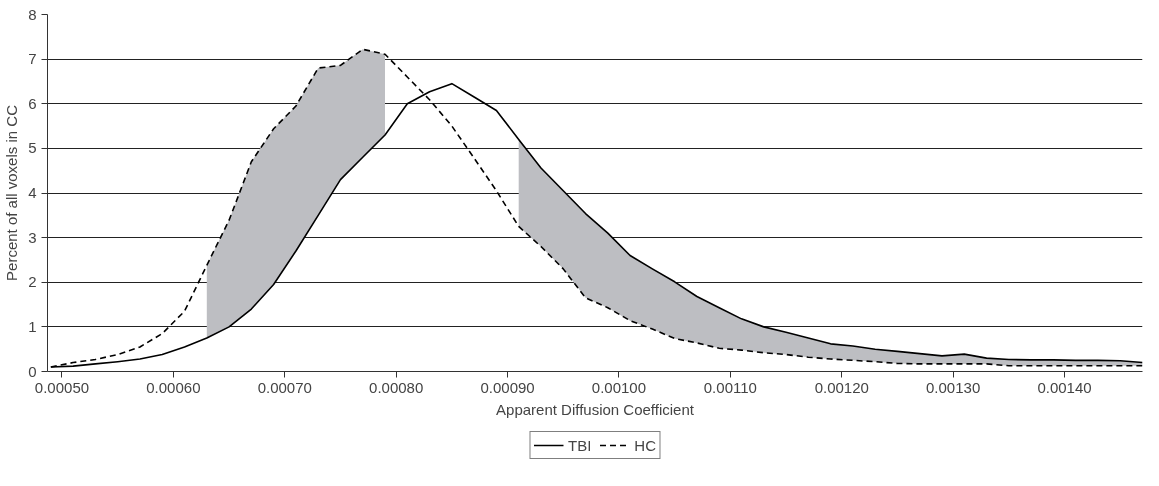 Image resolution: width=1159 pixels, height=486 pixels. I want to click on y-tick-label: 7, so click(32, 59).